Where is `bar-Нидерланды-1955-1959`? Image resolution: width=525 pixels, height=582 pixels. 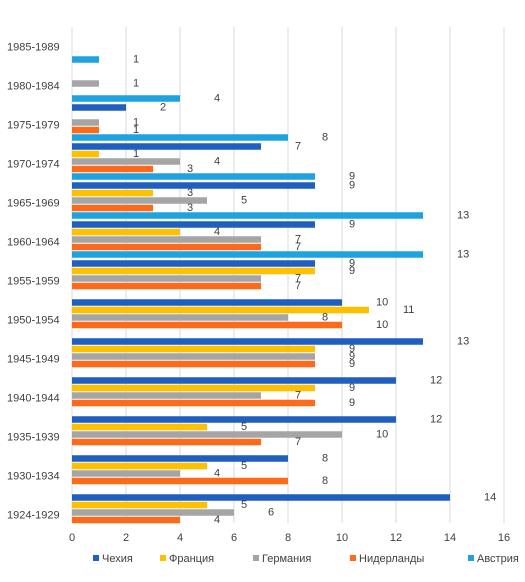
bar-Нидерланды-1955-1959 is located at coordinates (166, 286).